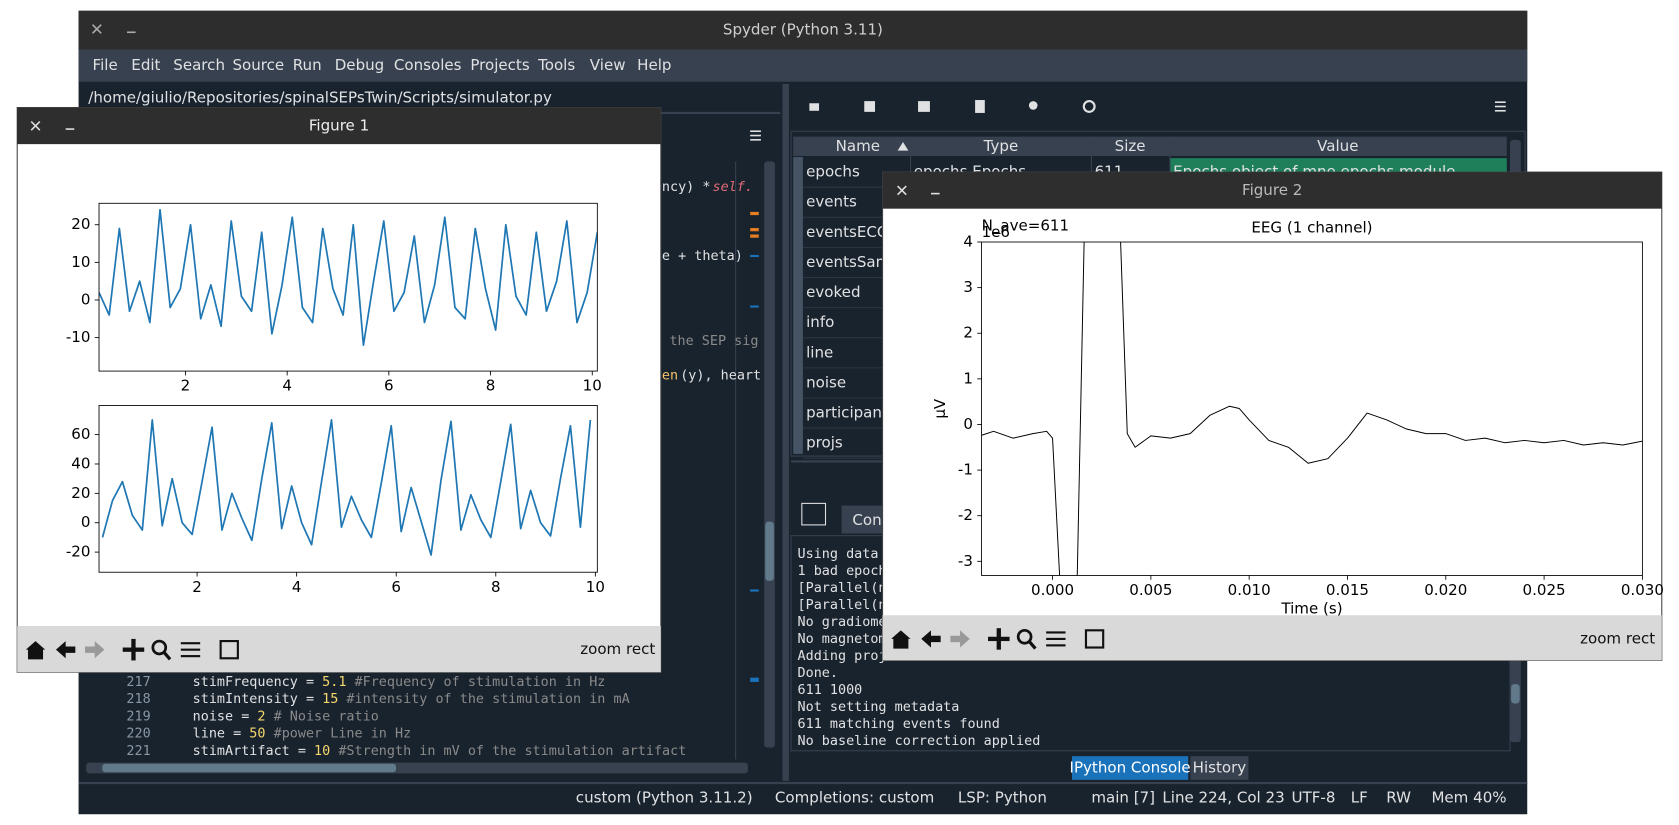 The height and width of the screenshot is (825, 1679). Describe the element at coordinates (1642, 590) in the screenshot. I see `x-tick-label: 0.030` at that location.